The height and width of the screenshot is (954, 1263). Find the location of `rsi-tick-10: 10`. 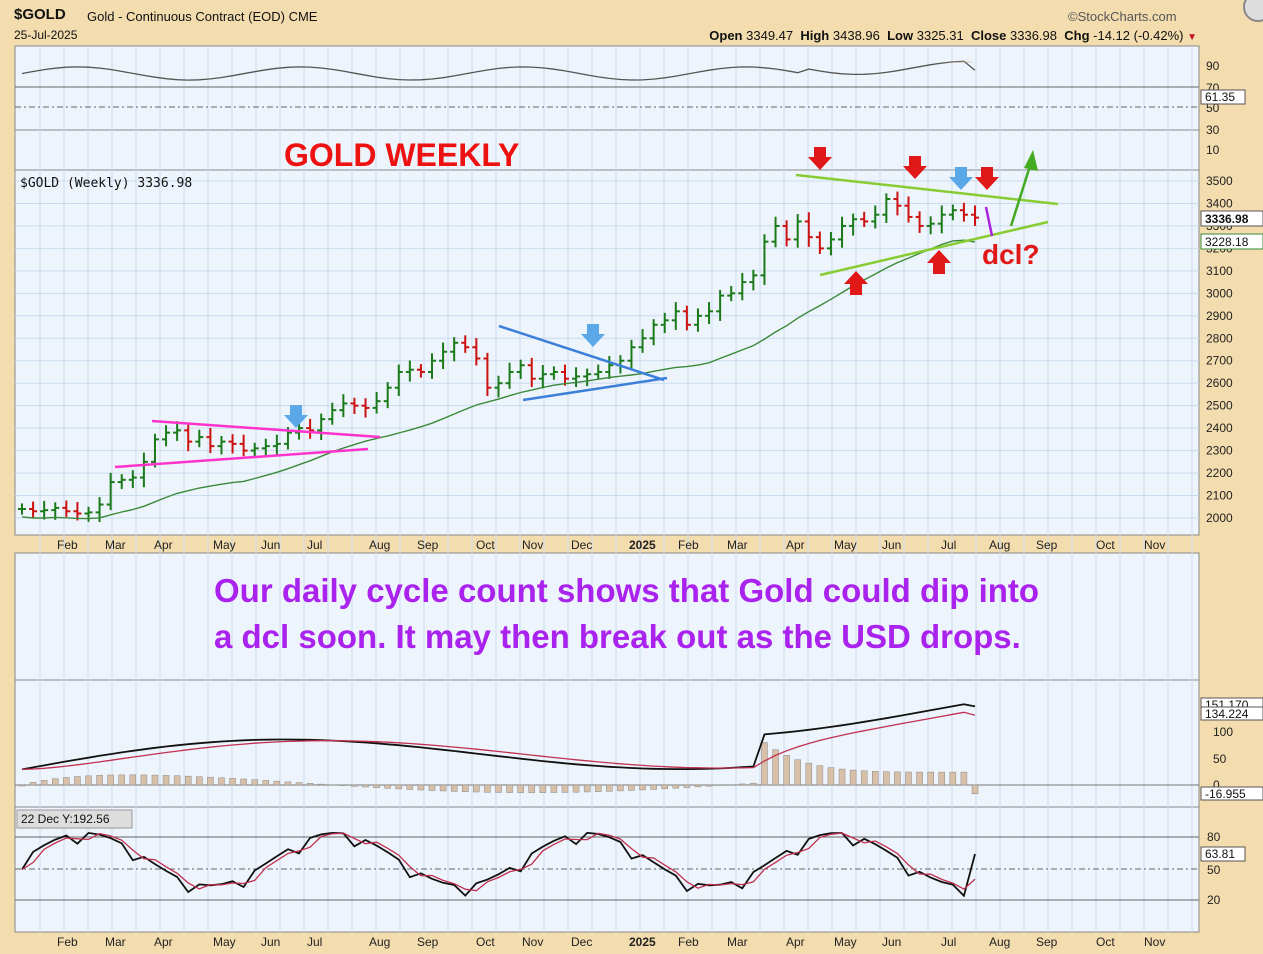

rsi-tick-10: 10 is located at coordinates (1213, 150).